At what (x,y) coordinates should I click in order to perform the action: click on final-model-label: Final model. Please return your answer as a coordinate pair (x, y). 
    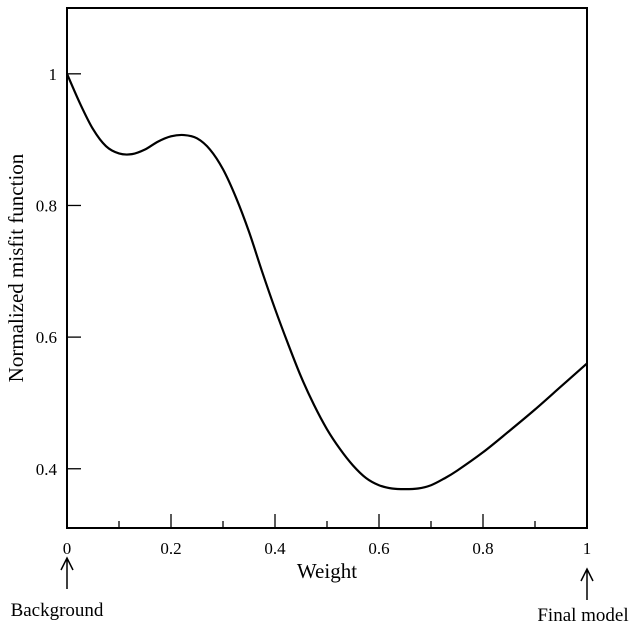
    Looking at the image, I should click on (582, 615).